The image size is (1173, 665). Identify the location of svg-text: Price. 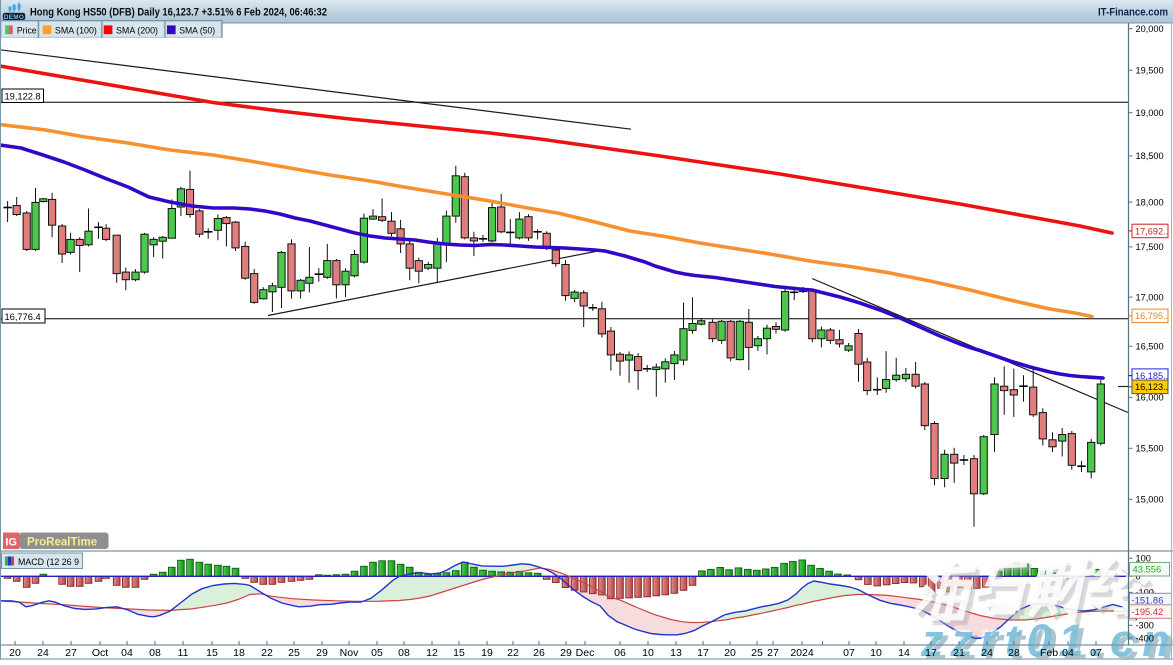
(27, 30).